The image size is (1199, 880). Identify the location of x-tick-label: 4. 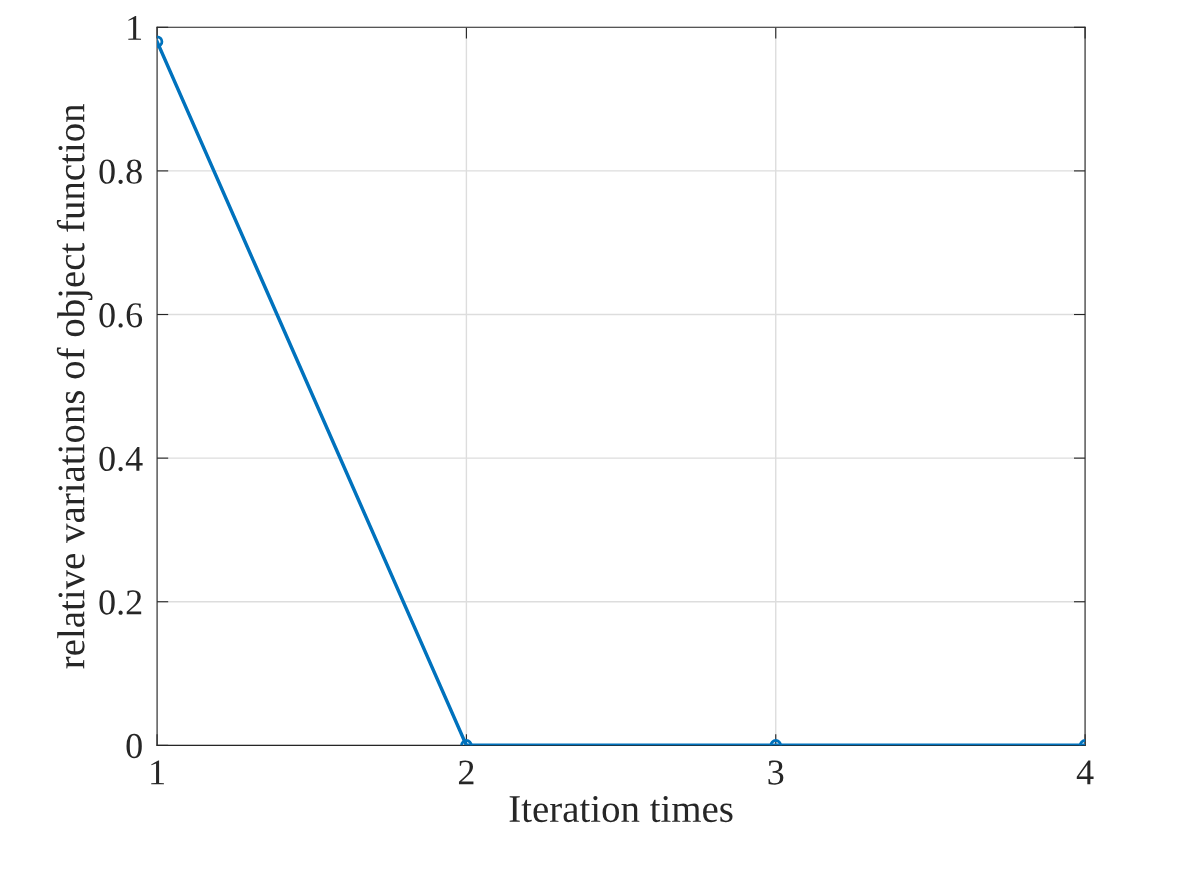
(1085, 772).